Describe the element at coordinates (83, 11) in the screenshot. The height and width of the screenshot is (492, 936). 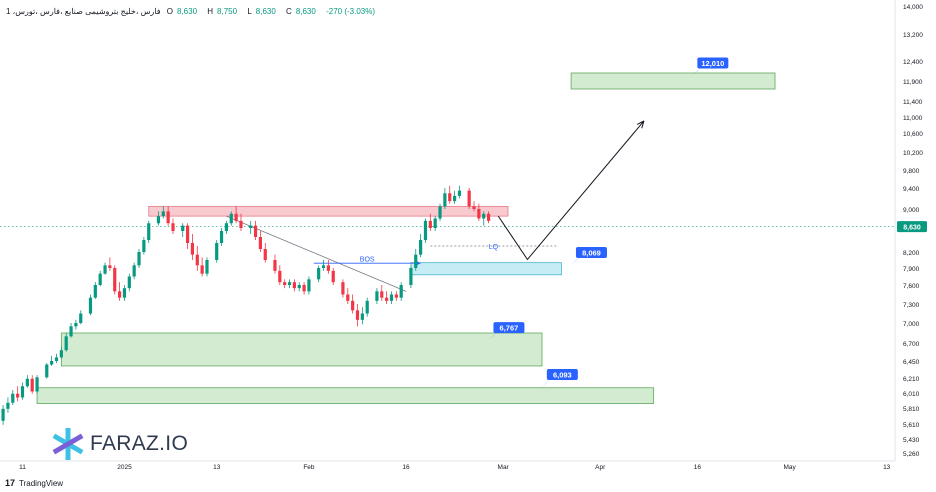
I see `symbol-name: 1 ،فارس ،خلیج بتروشیمی صنایع ،فارس ،تورس` at that location.